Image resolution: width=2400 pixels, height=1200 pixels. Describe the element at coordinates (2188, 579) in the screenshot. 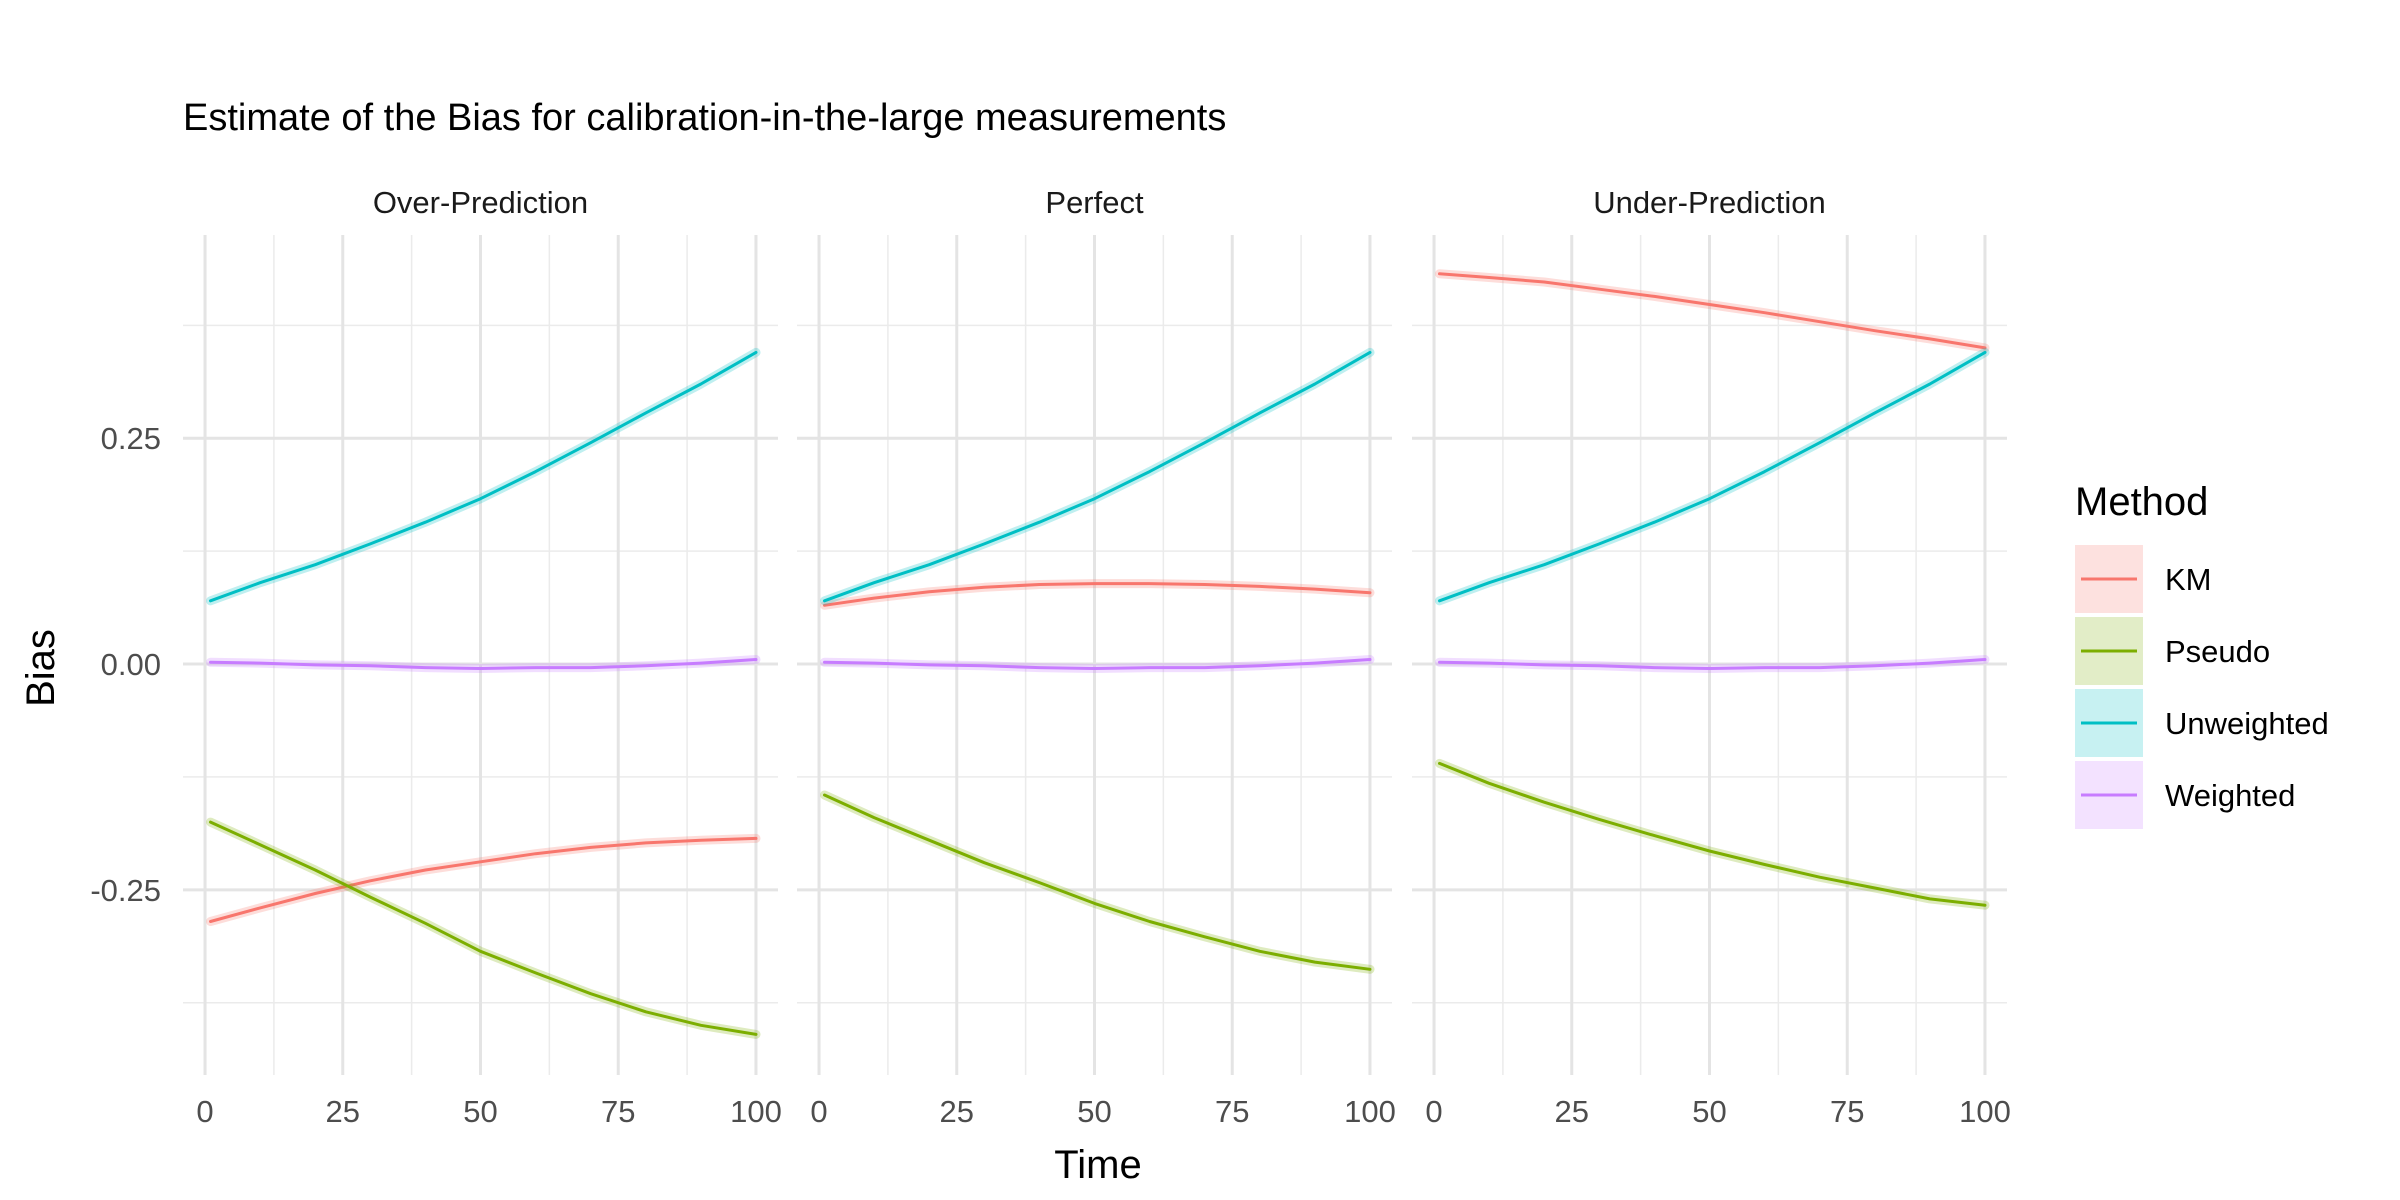

I see `legend-label-km: KM` at that location.